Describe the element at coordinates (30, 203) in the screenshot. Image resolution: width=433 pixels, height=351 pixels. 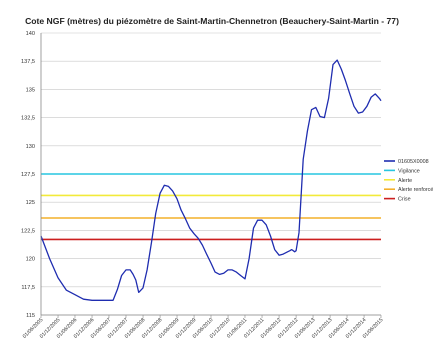
I see `y-tick-label: 125` at that location.